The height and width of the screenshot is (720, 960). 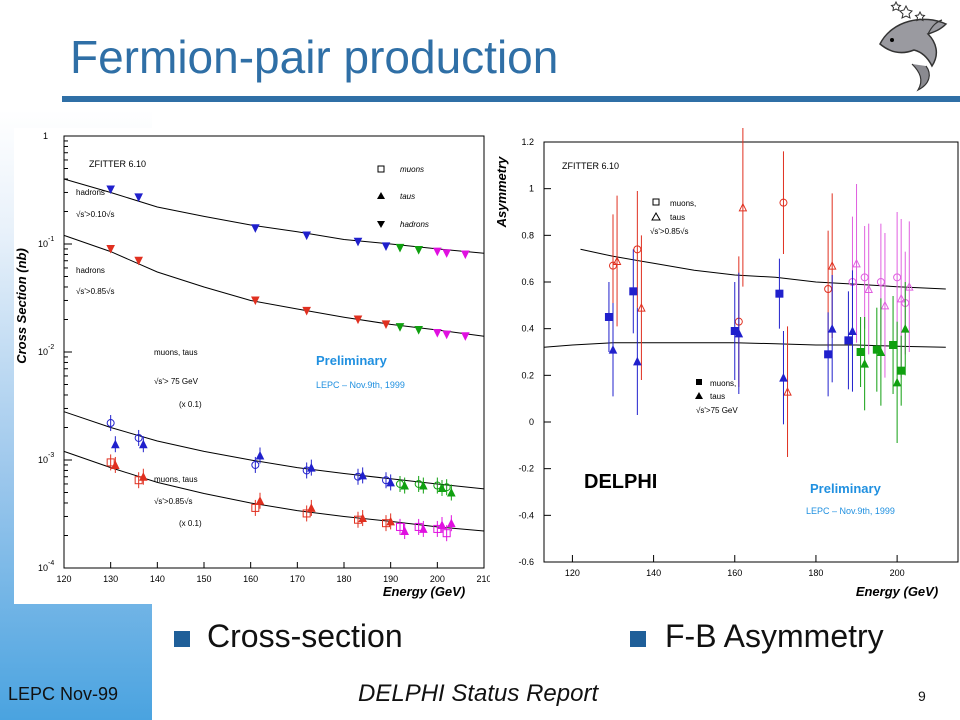 I want to click on annotation-scale-1: (x 0.1), so click(x=190, y=404).